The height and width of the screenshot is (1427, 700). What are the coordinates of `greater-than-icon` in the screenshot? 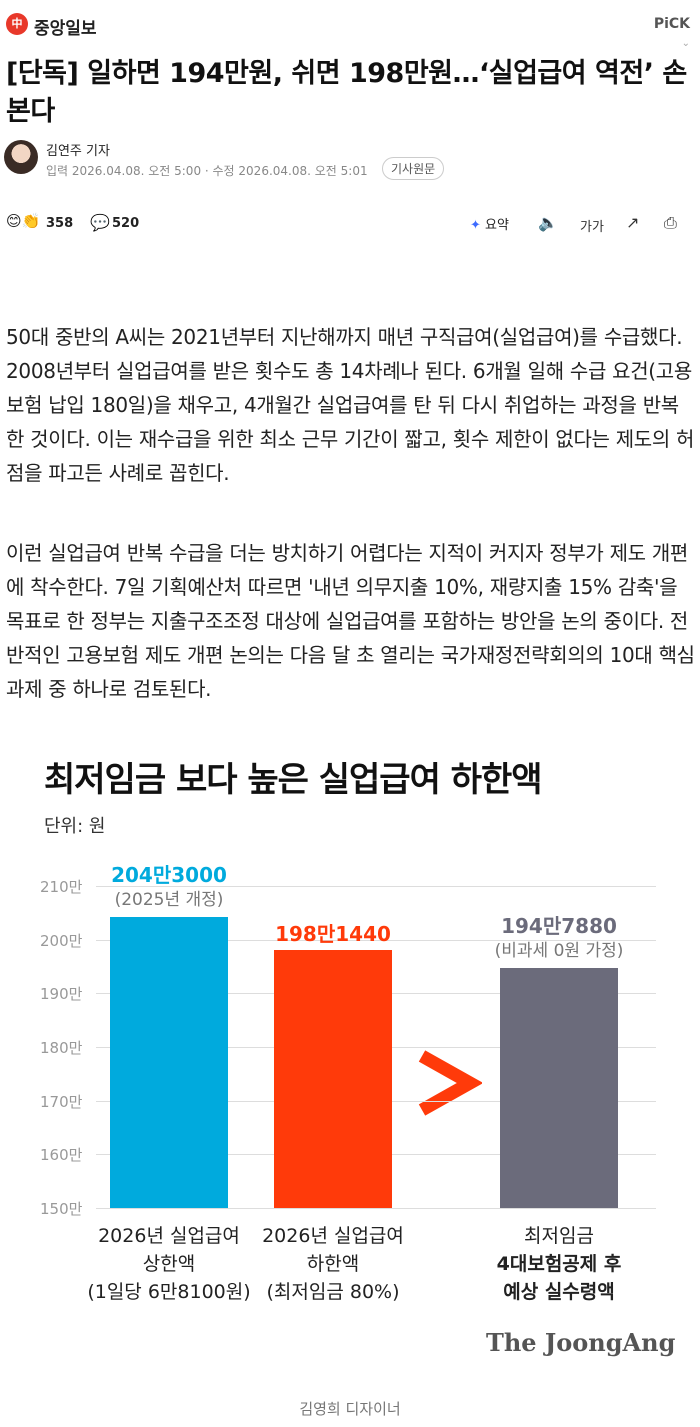 It's located at (450, 1083).